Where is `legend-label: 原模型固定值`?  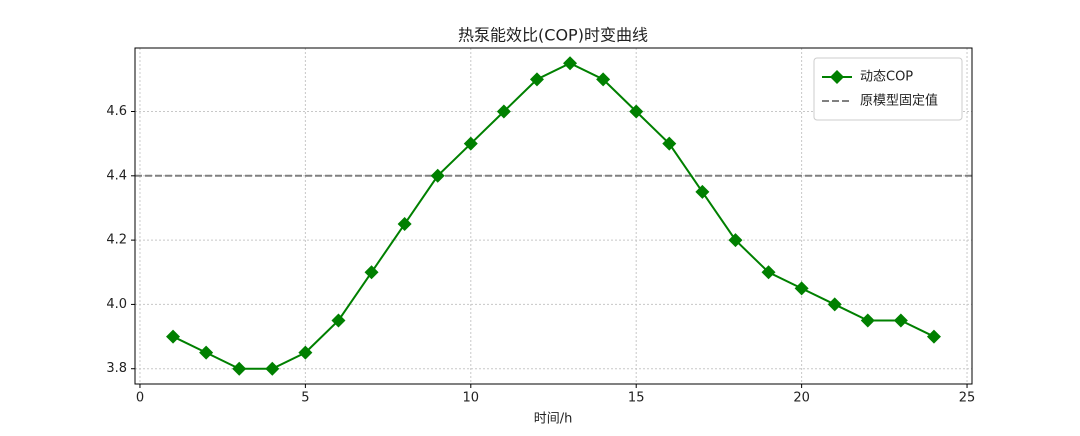
legend-label: 原模型固定值 is located at coordinates (899, 101).